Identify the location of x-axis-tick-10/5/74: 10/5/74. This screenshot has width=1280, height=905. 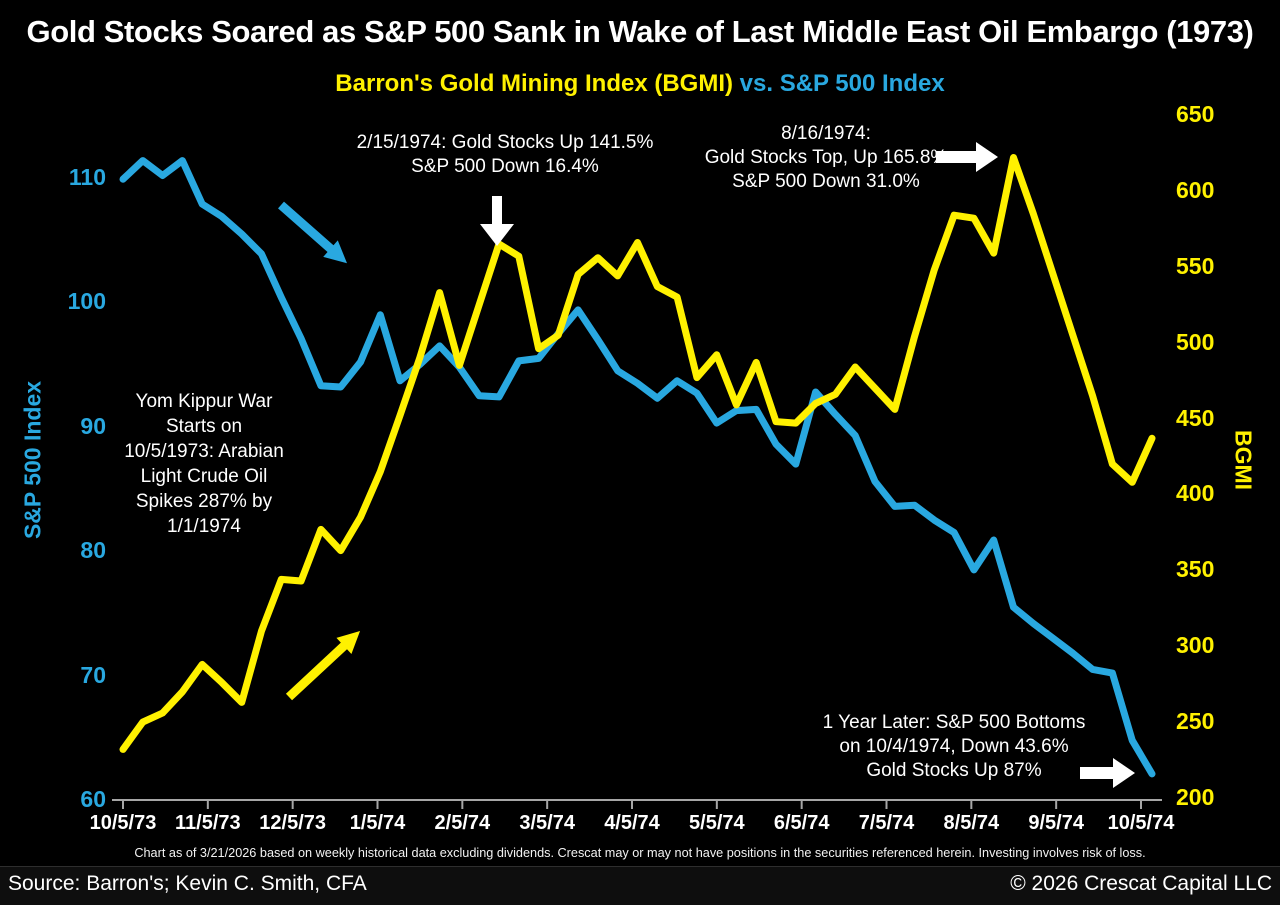
(1141, 823).